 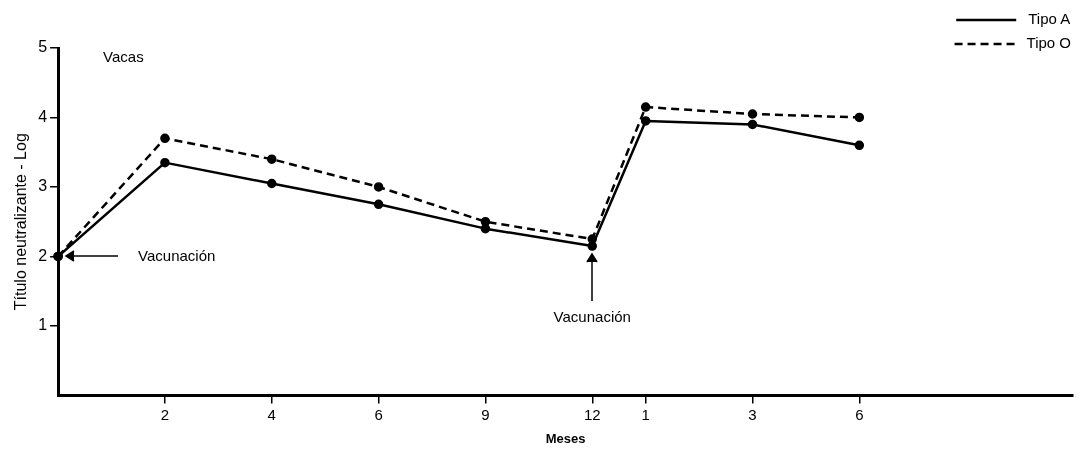 What do you see at coordinates (485, 414) in the screenshot?
I see `x-tick-label: 9` at bounding box center [485, 414].